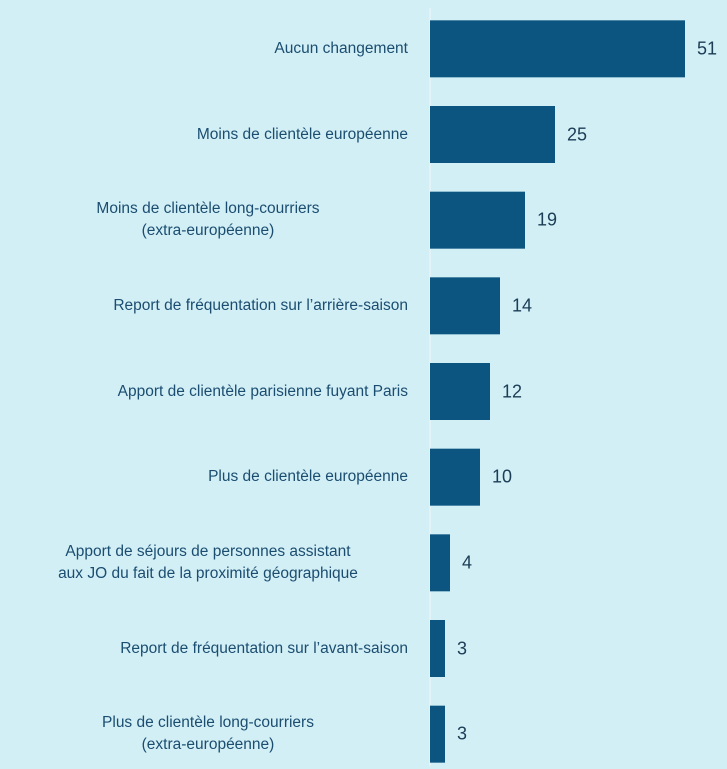  I want to click on value-label: 14, so click(522, 305).